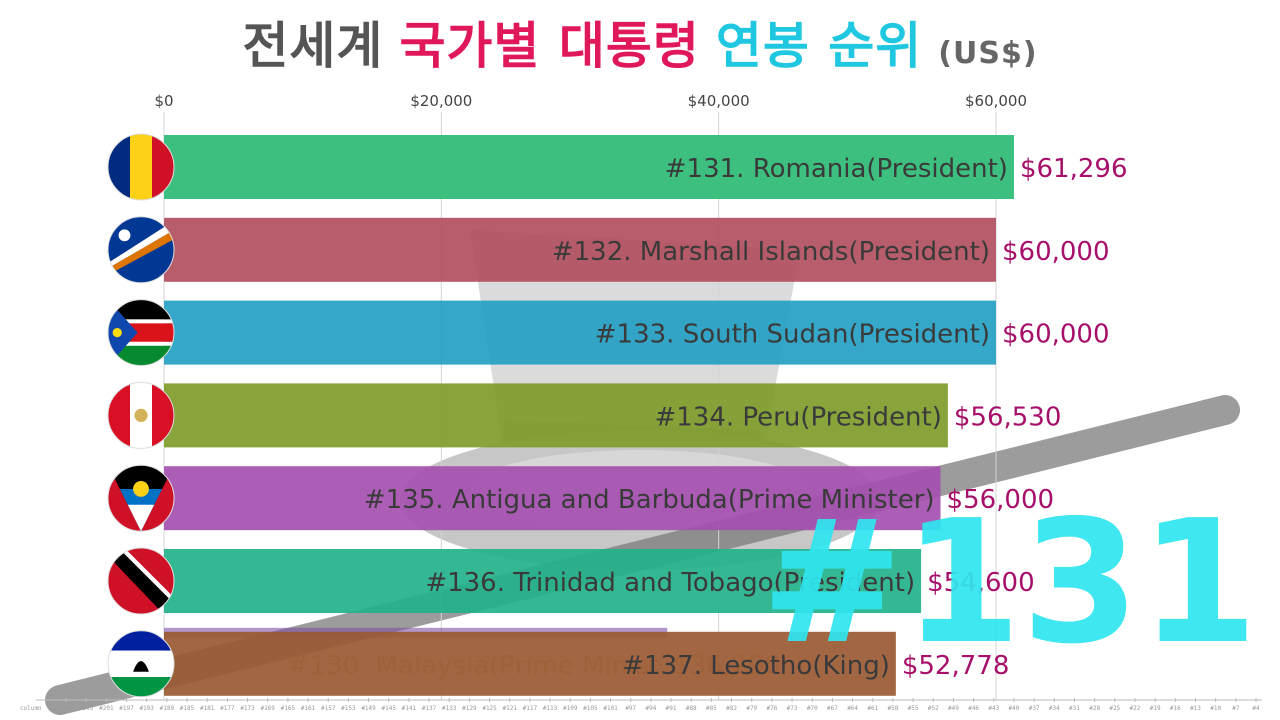 The height and width of the screenshot is (720, 1280). I want to click on footer-tick-label: #82, so click(731, 708).